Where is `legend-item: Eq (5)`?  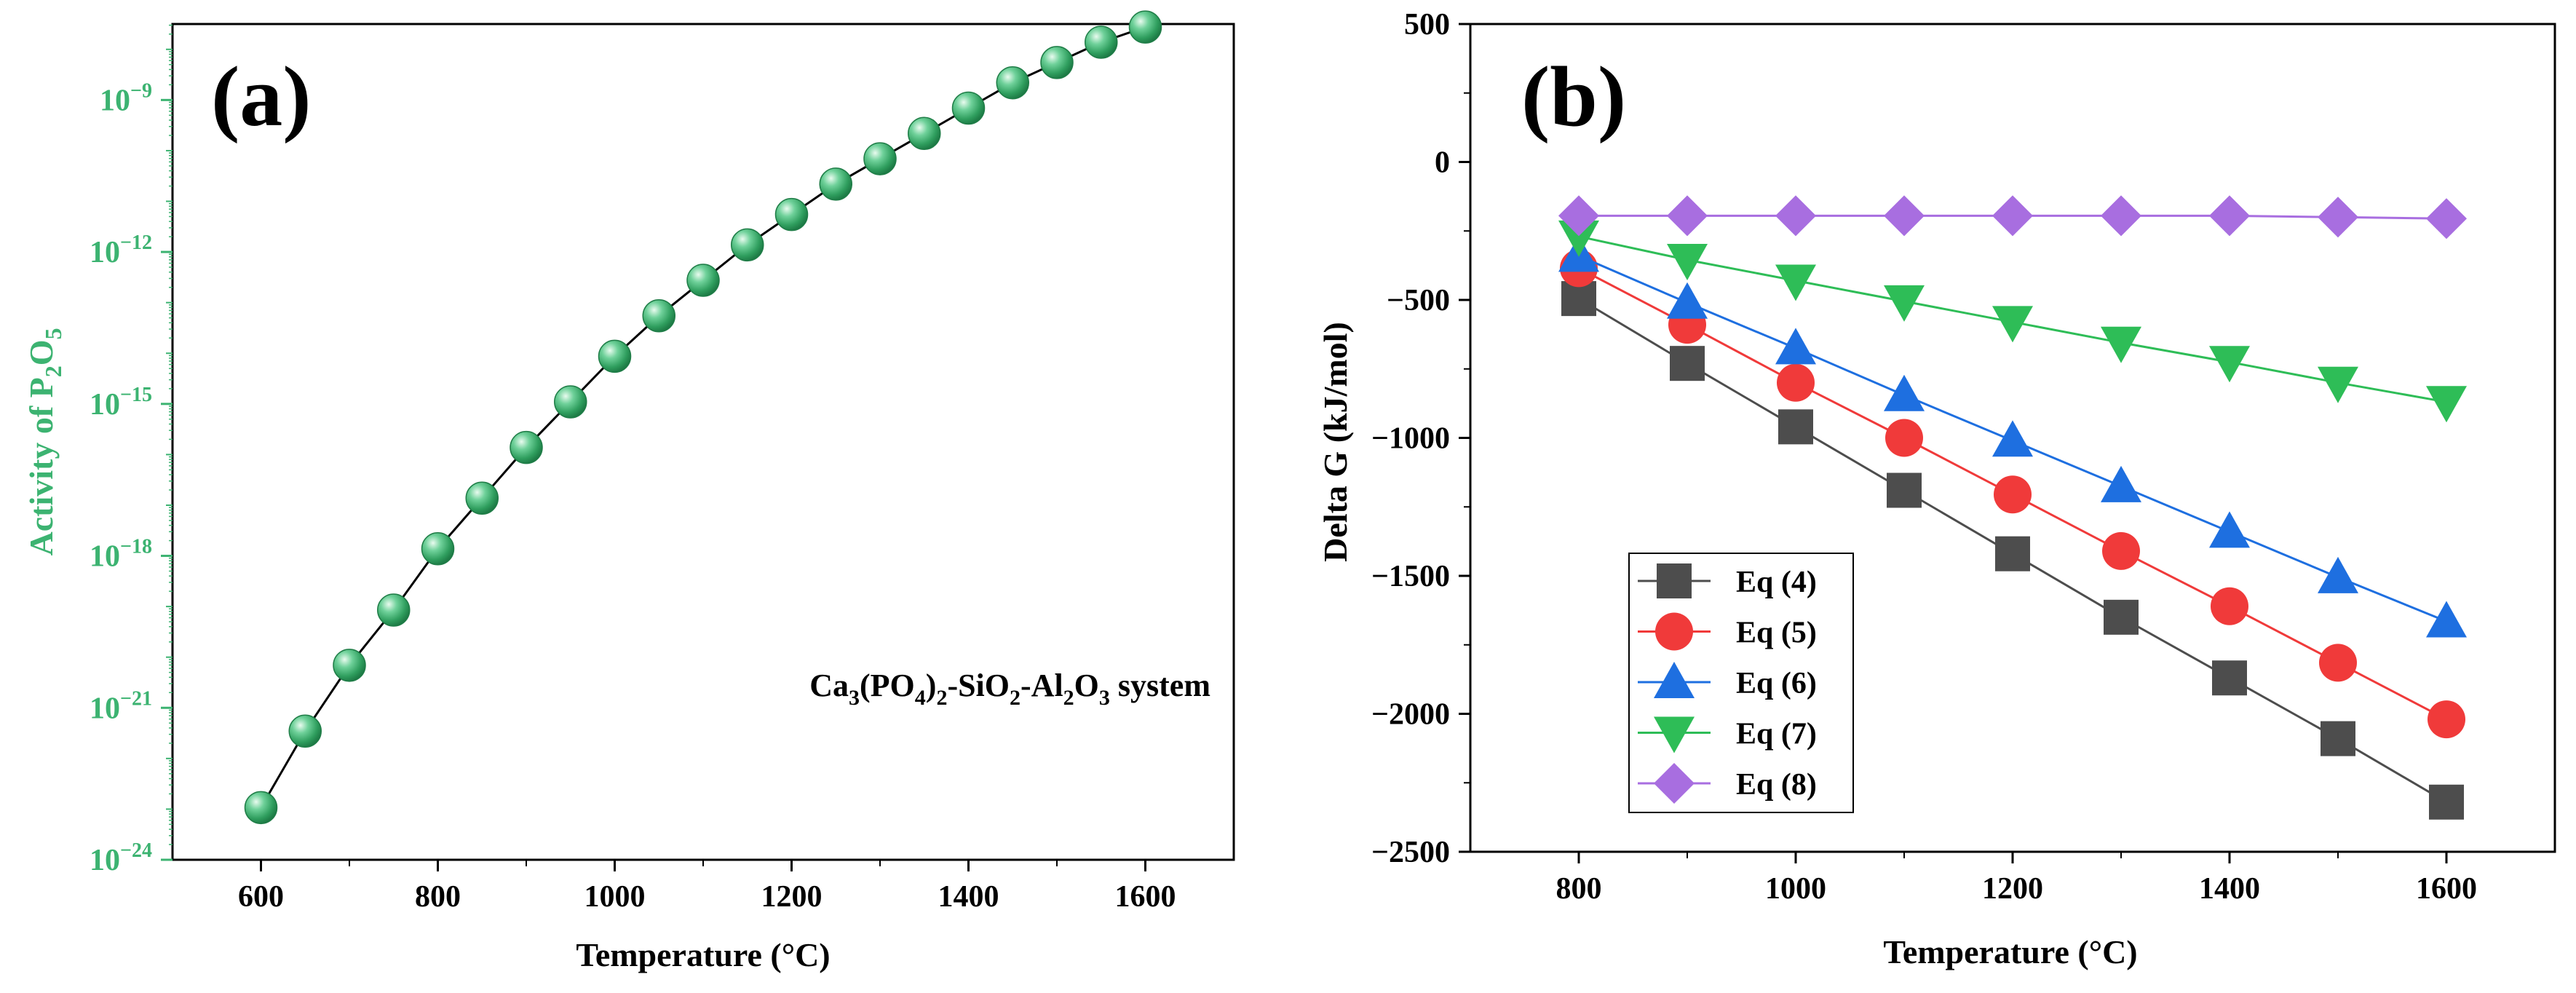 legend-item: Eq (5) is located at coordinates (1727, 631).